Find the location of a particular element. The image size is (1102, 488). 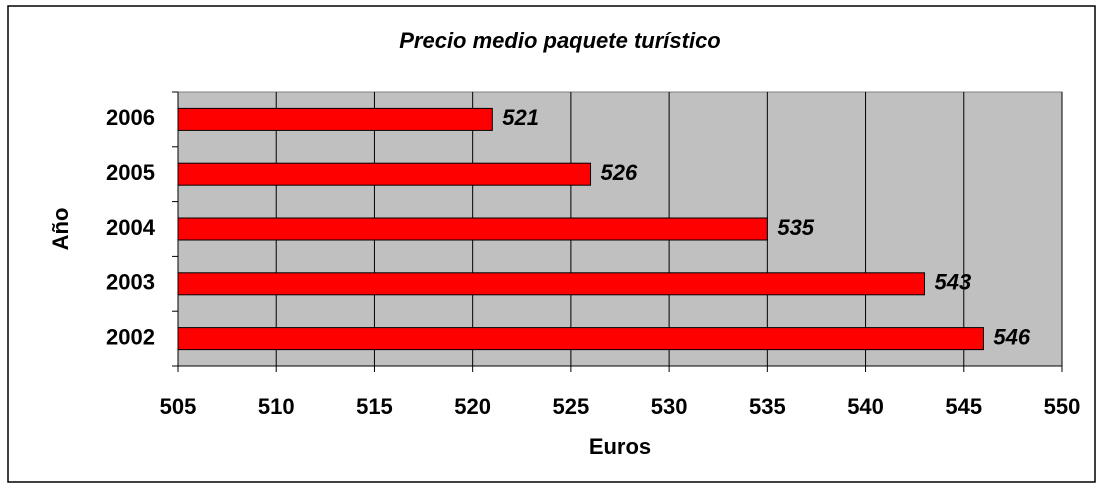

y-tick-label: 2004 is located at coordinates (131, 227).